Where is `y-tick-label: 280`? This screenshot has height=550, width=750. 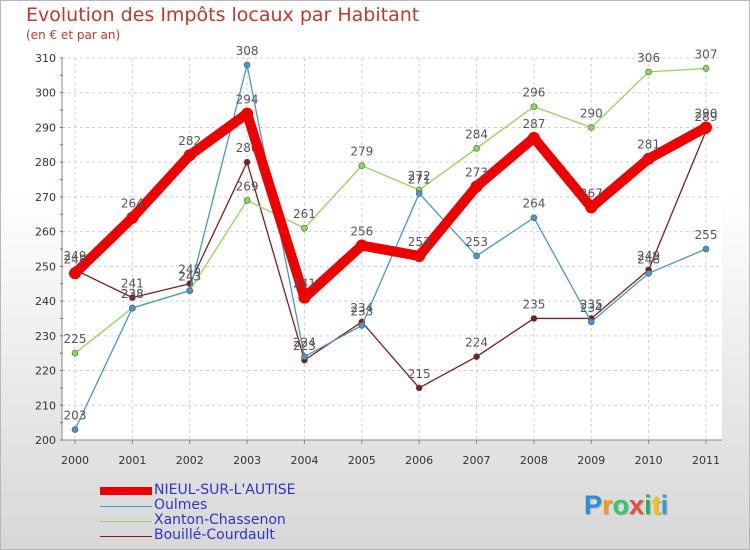
y-tick-label: 280 is located at coordinates (45, 162).